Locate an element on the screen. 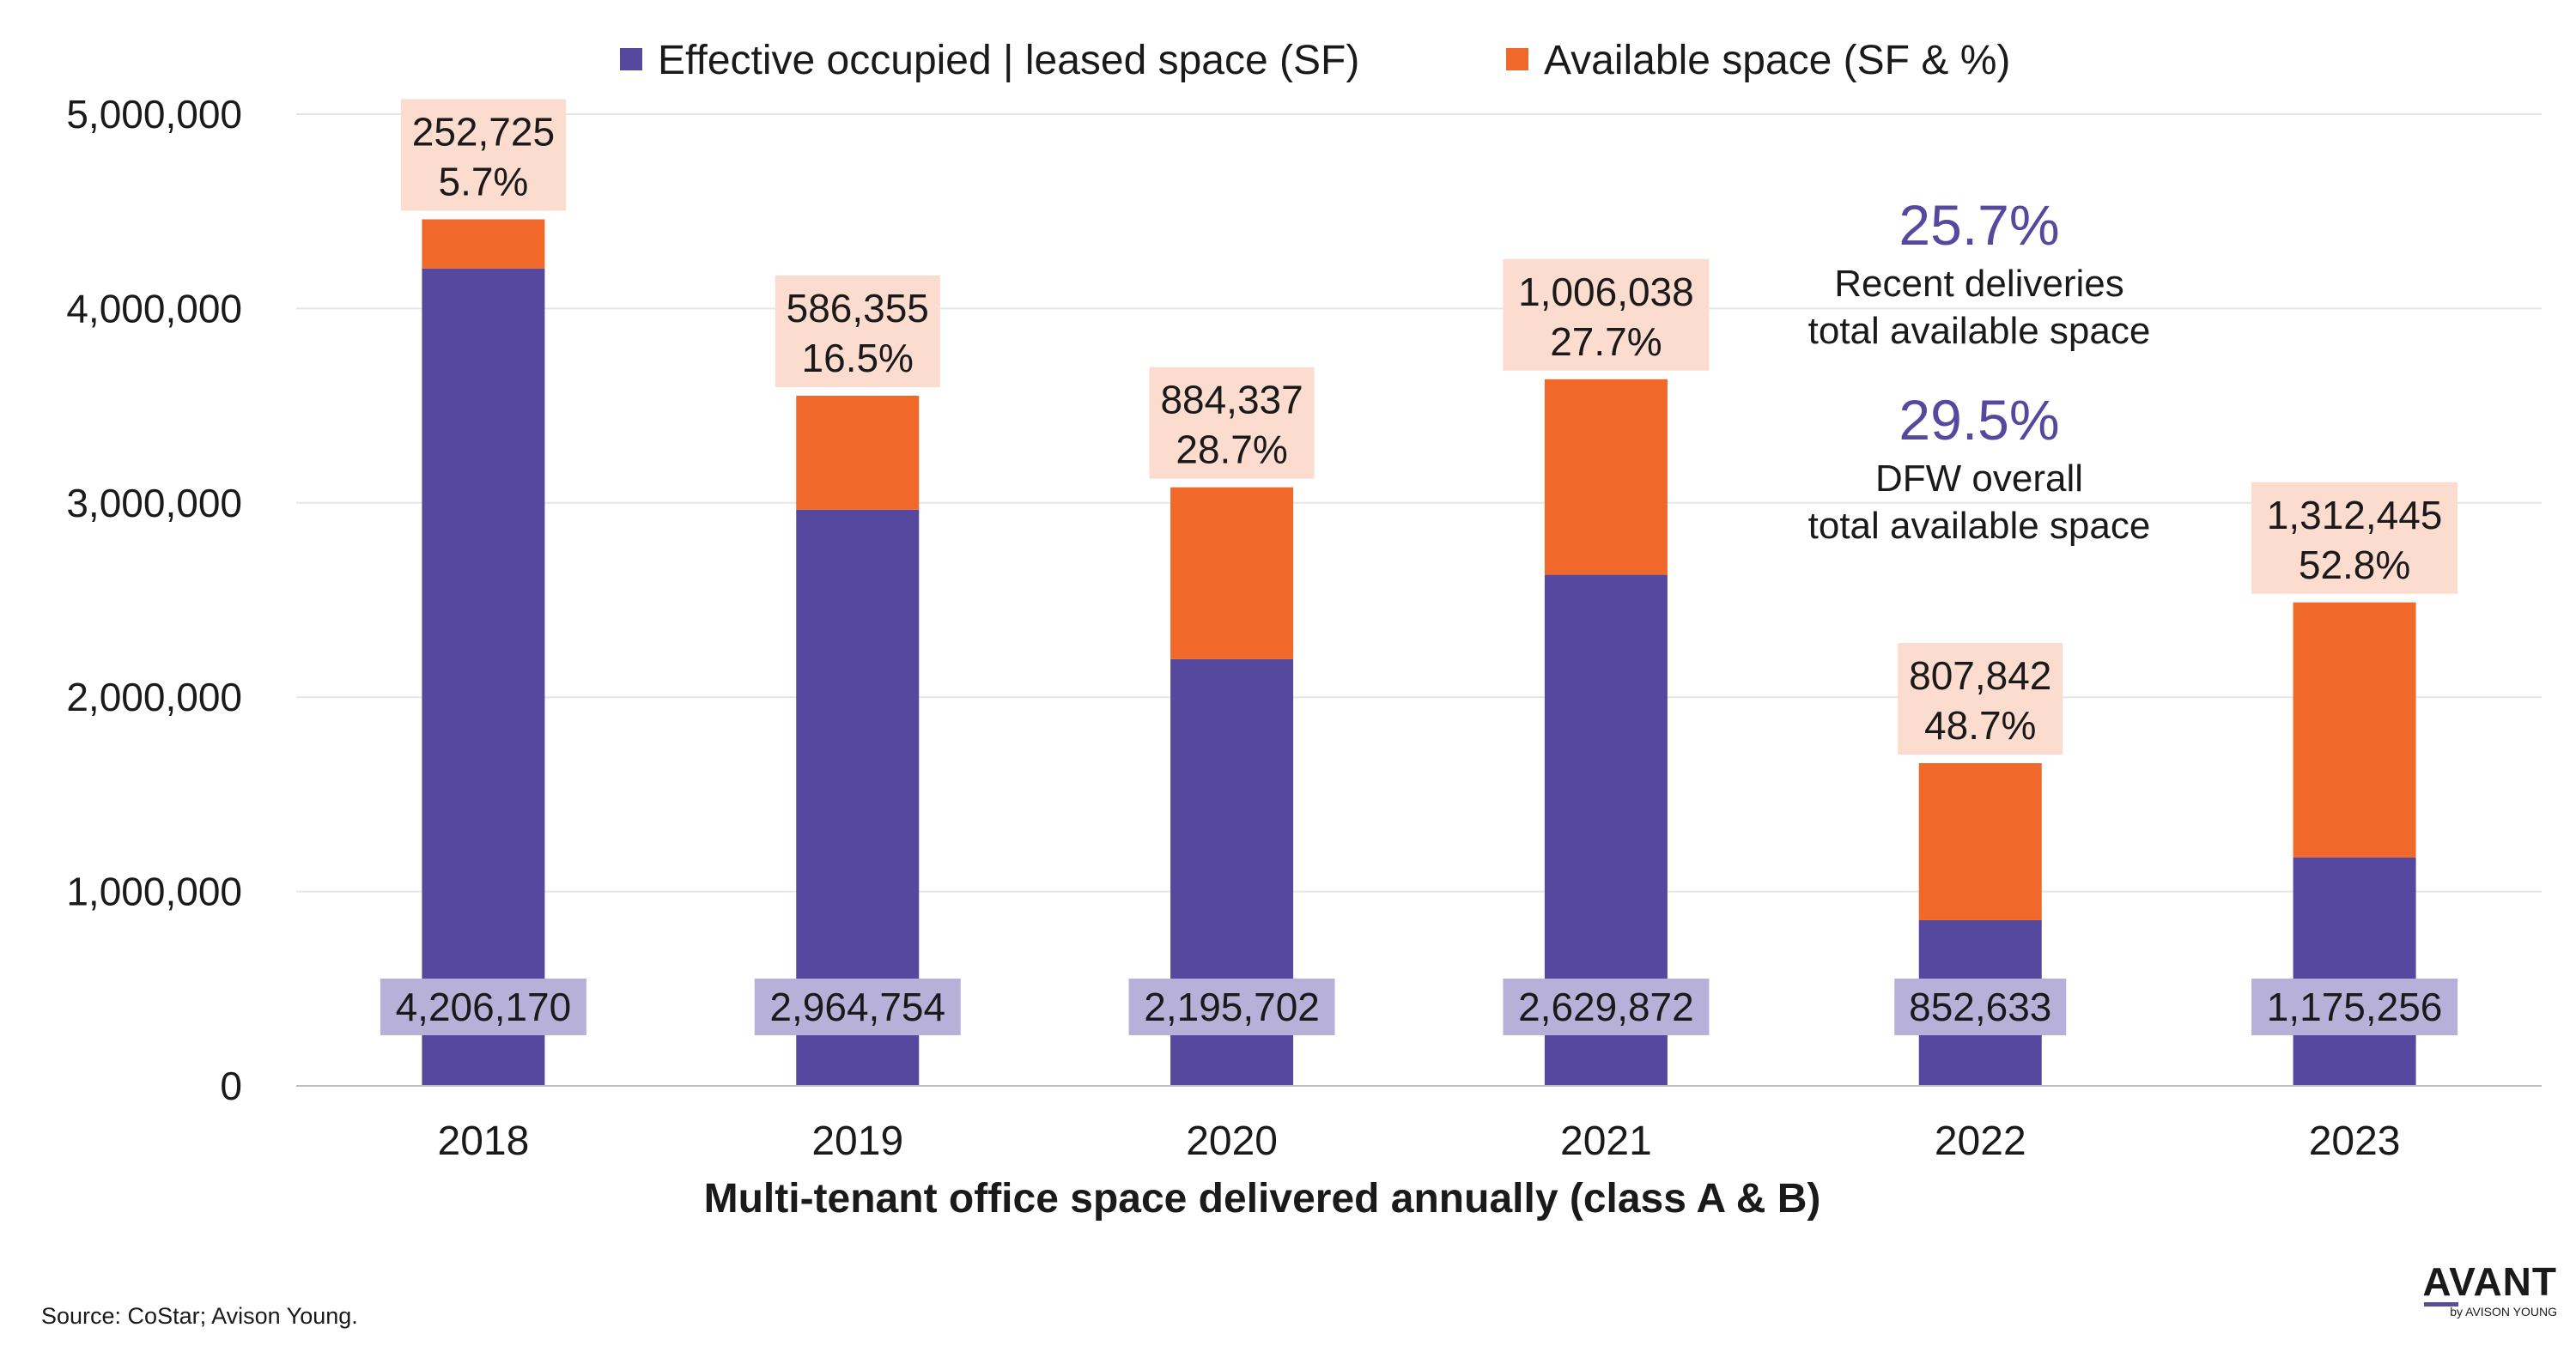  x-tick-label: 2020 is located at coordinates (1232, 1141).